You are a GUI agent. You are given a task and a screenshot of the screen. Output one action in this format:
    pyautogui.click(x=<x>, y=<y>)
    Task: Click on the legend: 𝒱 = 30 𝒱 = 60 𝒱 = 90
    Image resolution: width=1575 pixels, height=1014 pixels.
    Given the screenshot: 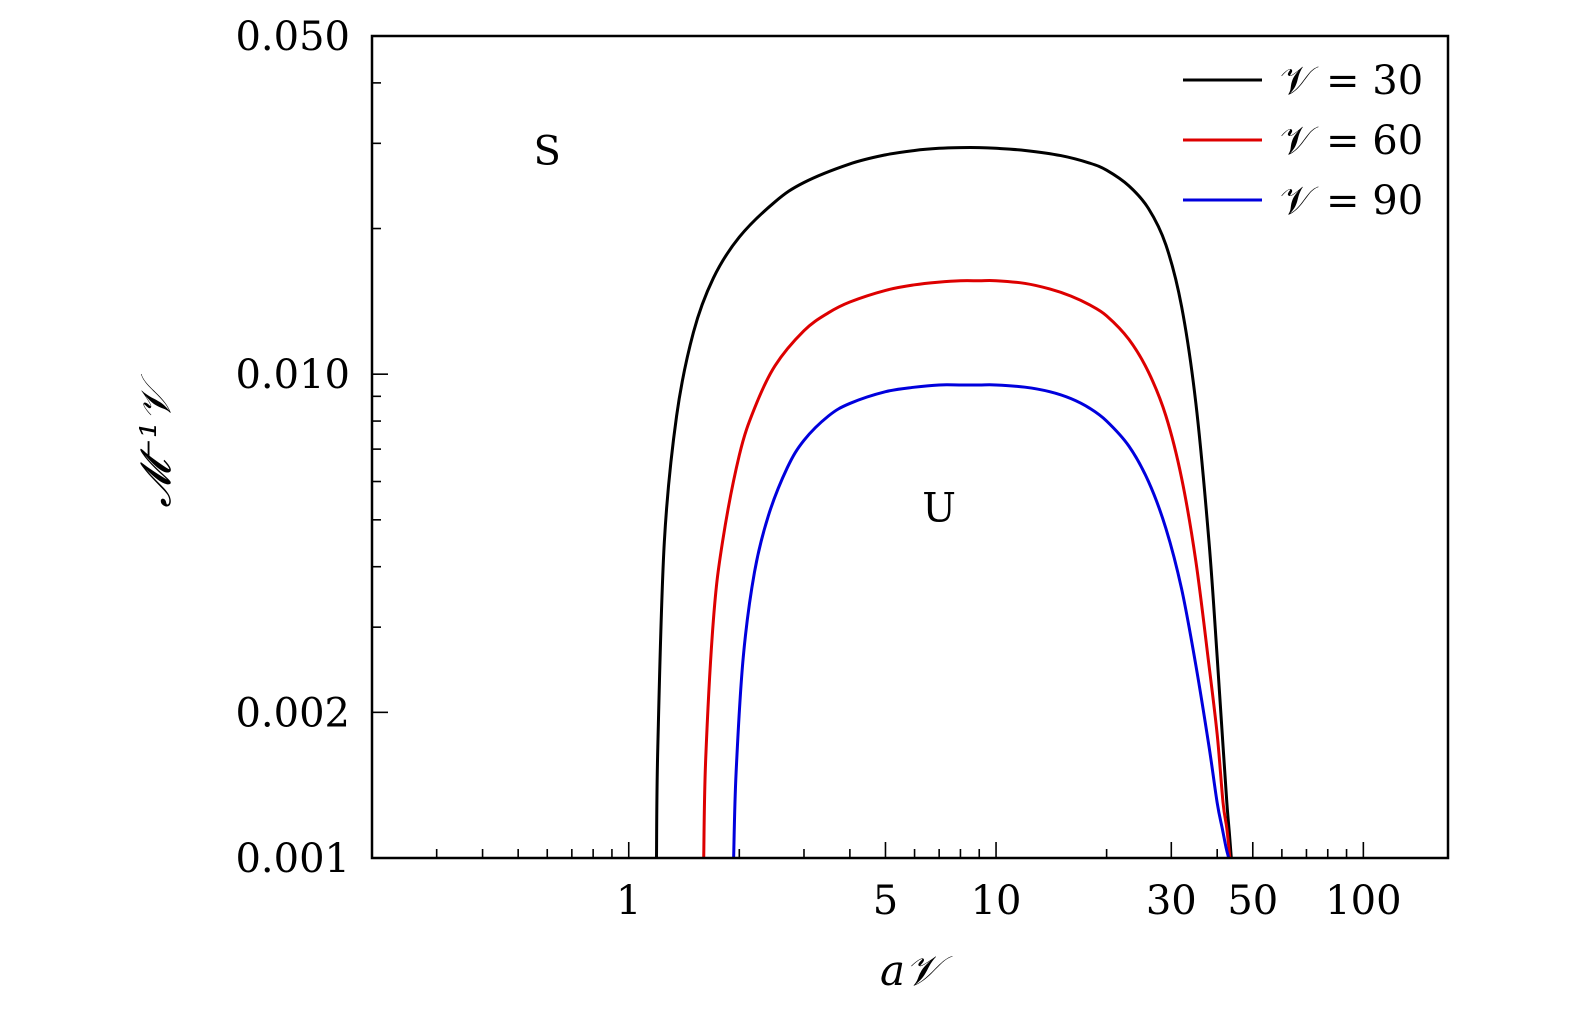 What is the action you would take?
    pyautogui.click(x=1303, y=141)
    